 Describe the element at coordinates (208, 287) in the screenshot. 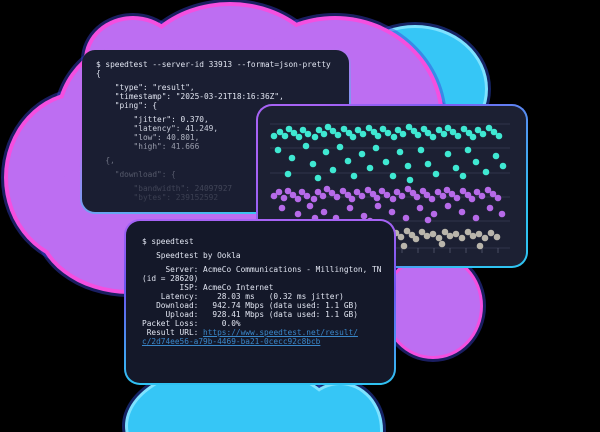

I see `terminal-line: ISP: AcmeCo Internet` at that location.